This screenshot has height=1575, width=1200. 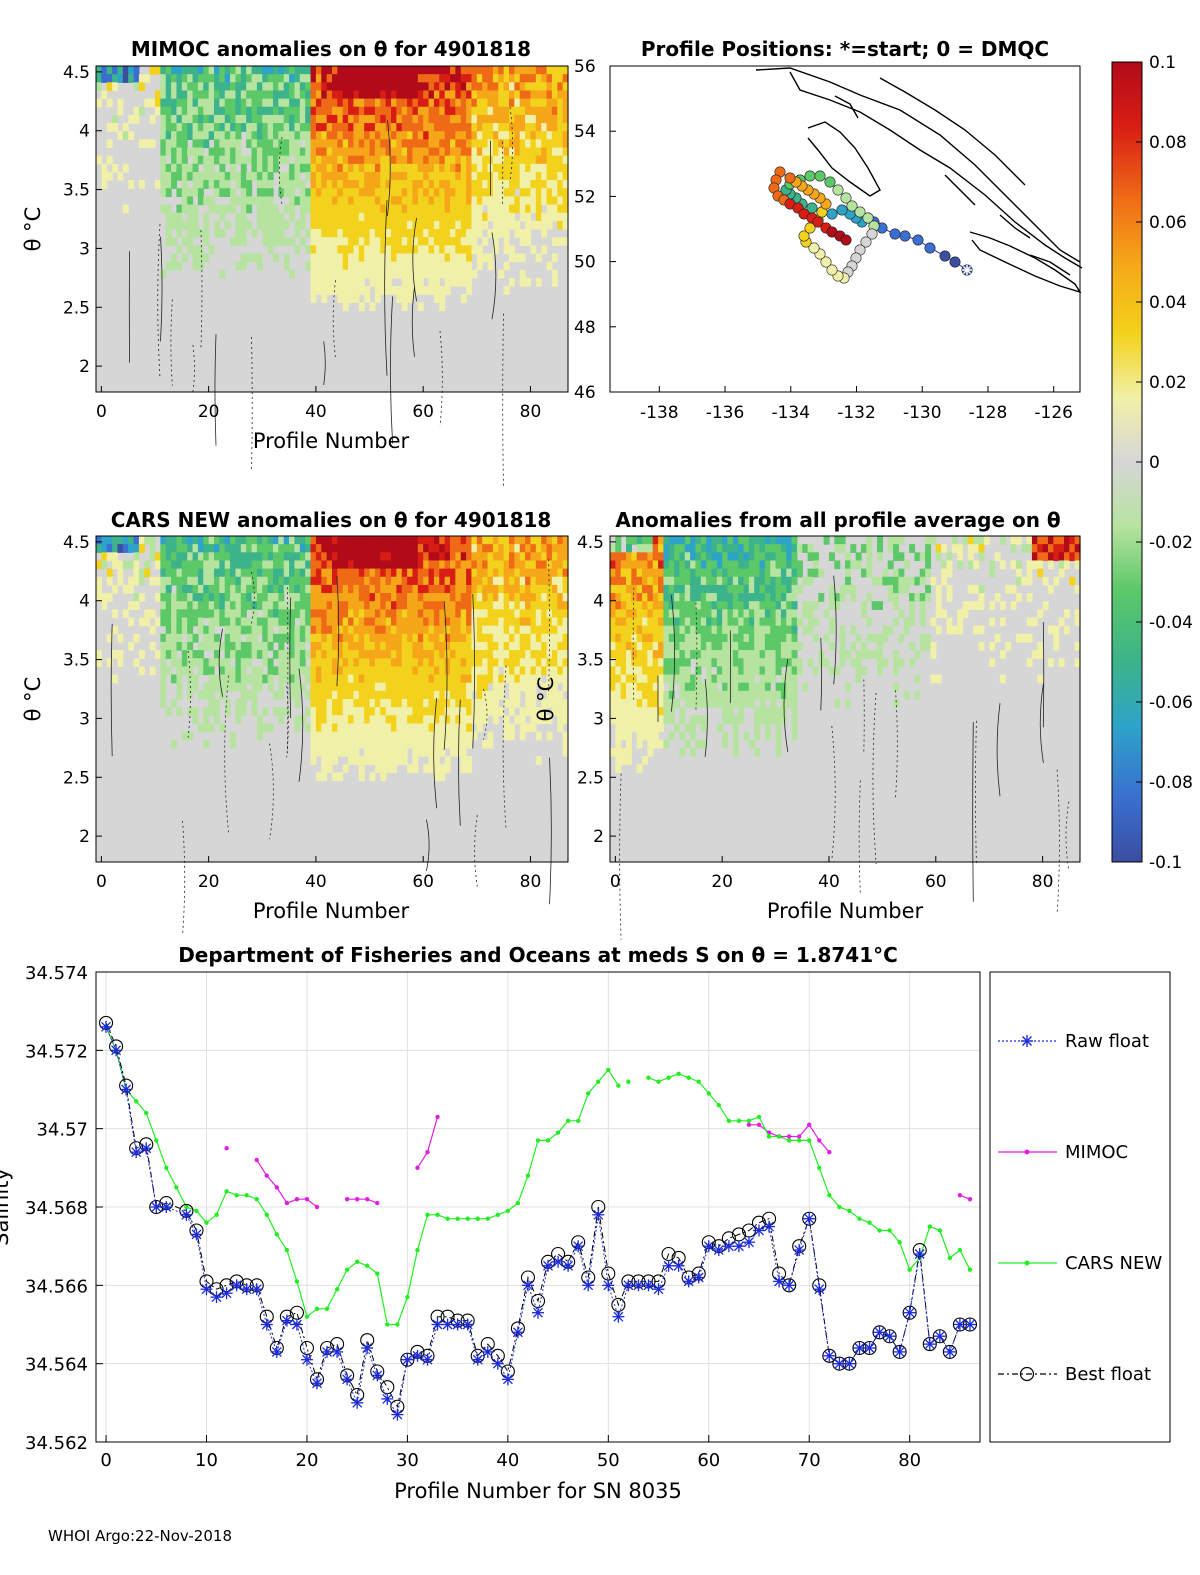 What do you see at coordinates (253, 597) in the screenshot?
I see `contour-line` at bounding box center [253, 597].